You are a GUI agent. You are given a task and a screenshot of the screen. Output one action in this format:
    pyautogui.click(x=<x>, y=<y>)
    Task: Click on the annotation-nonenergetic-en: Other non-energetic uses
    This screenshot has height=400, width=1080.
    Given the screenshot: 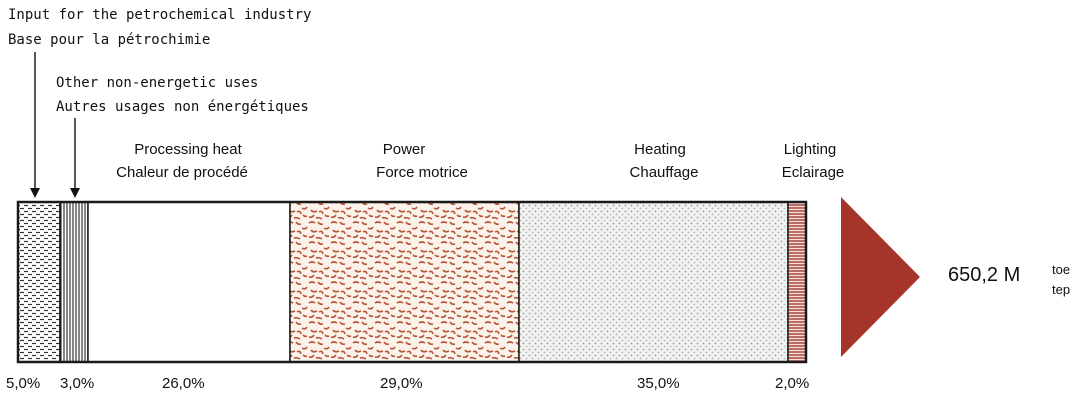 What is the action you would take?
    pyautogui.click(x=157, y=83)
    